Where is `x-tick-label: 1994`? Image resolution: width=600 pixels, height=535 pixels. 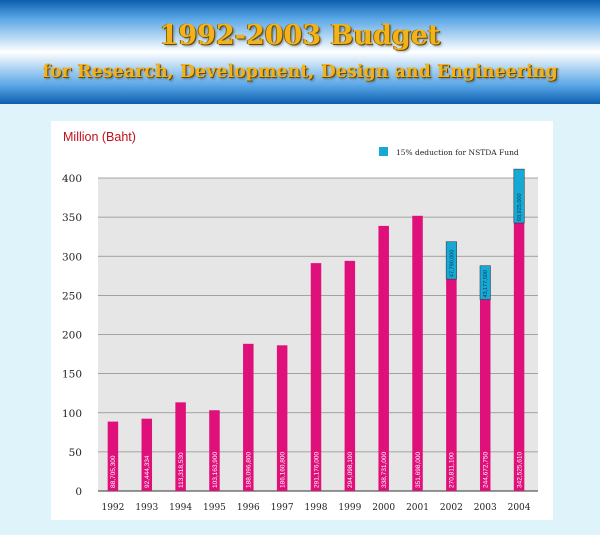
x-tick-label: 1994 is located at coordinates (180, 508).